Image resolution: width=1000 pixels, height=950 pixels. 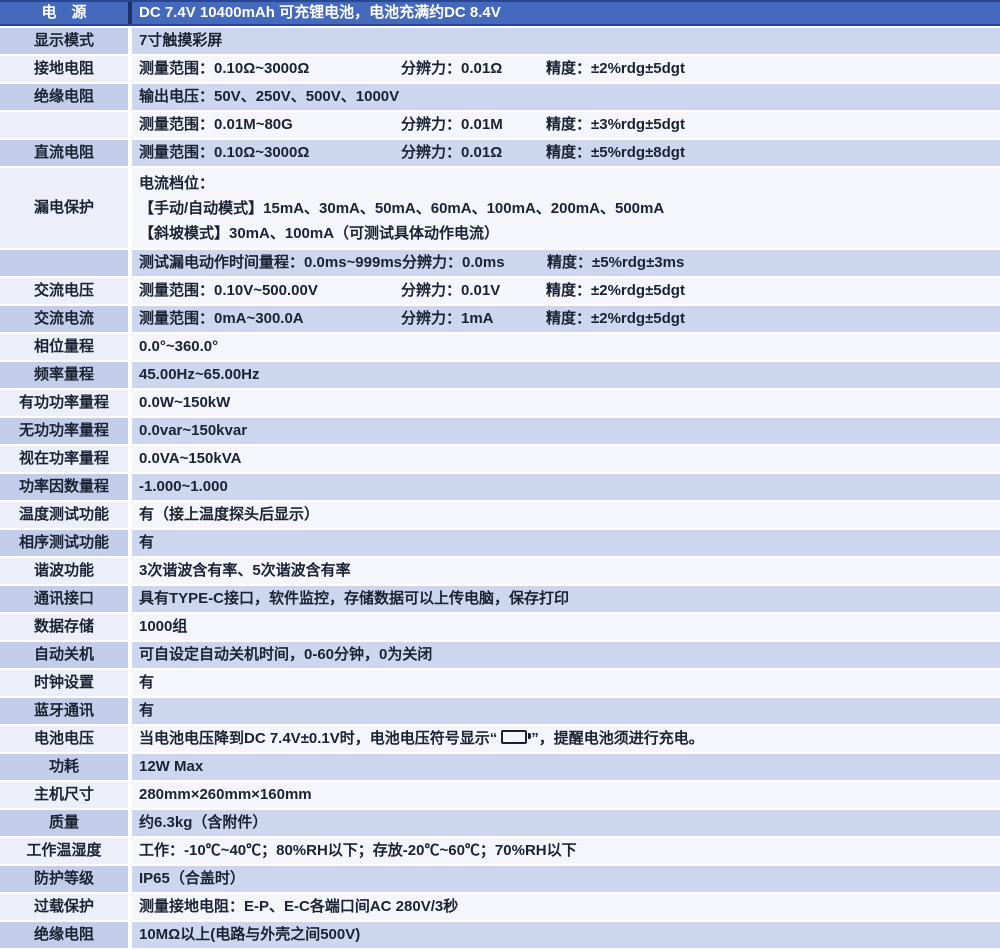 What do you see at coordinates (64, 291) in the screenshot?
I see `spec-row-label: 交流电压` at bounding box center [64, 291].